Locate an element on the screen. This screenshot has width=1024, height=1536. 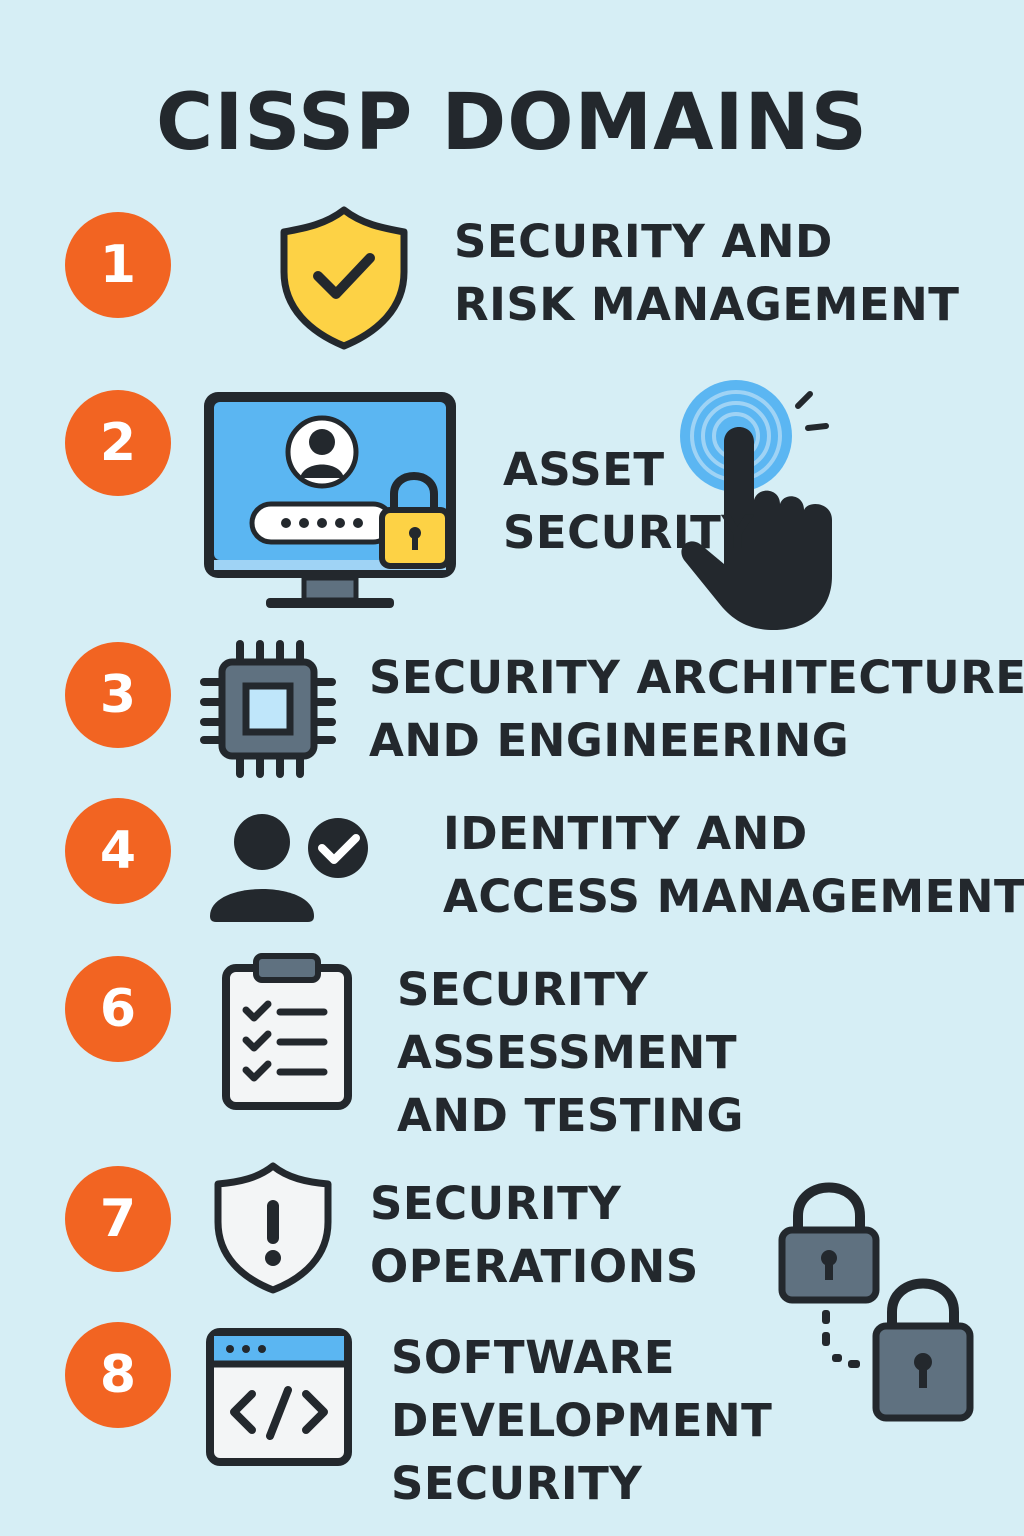
domain-number-badge: 4 is located at coordinates (118, 851).